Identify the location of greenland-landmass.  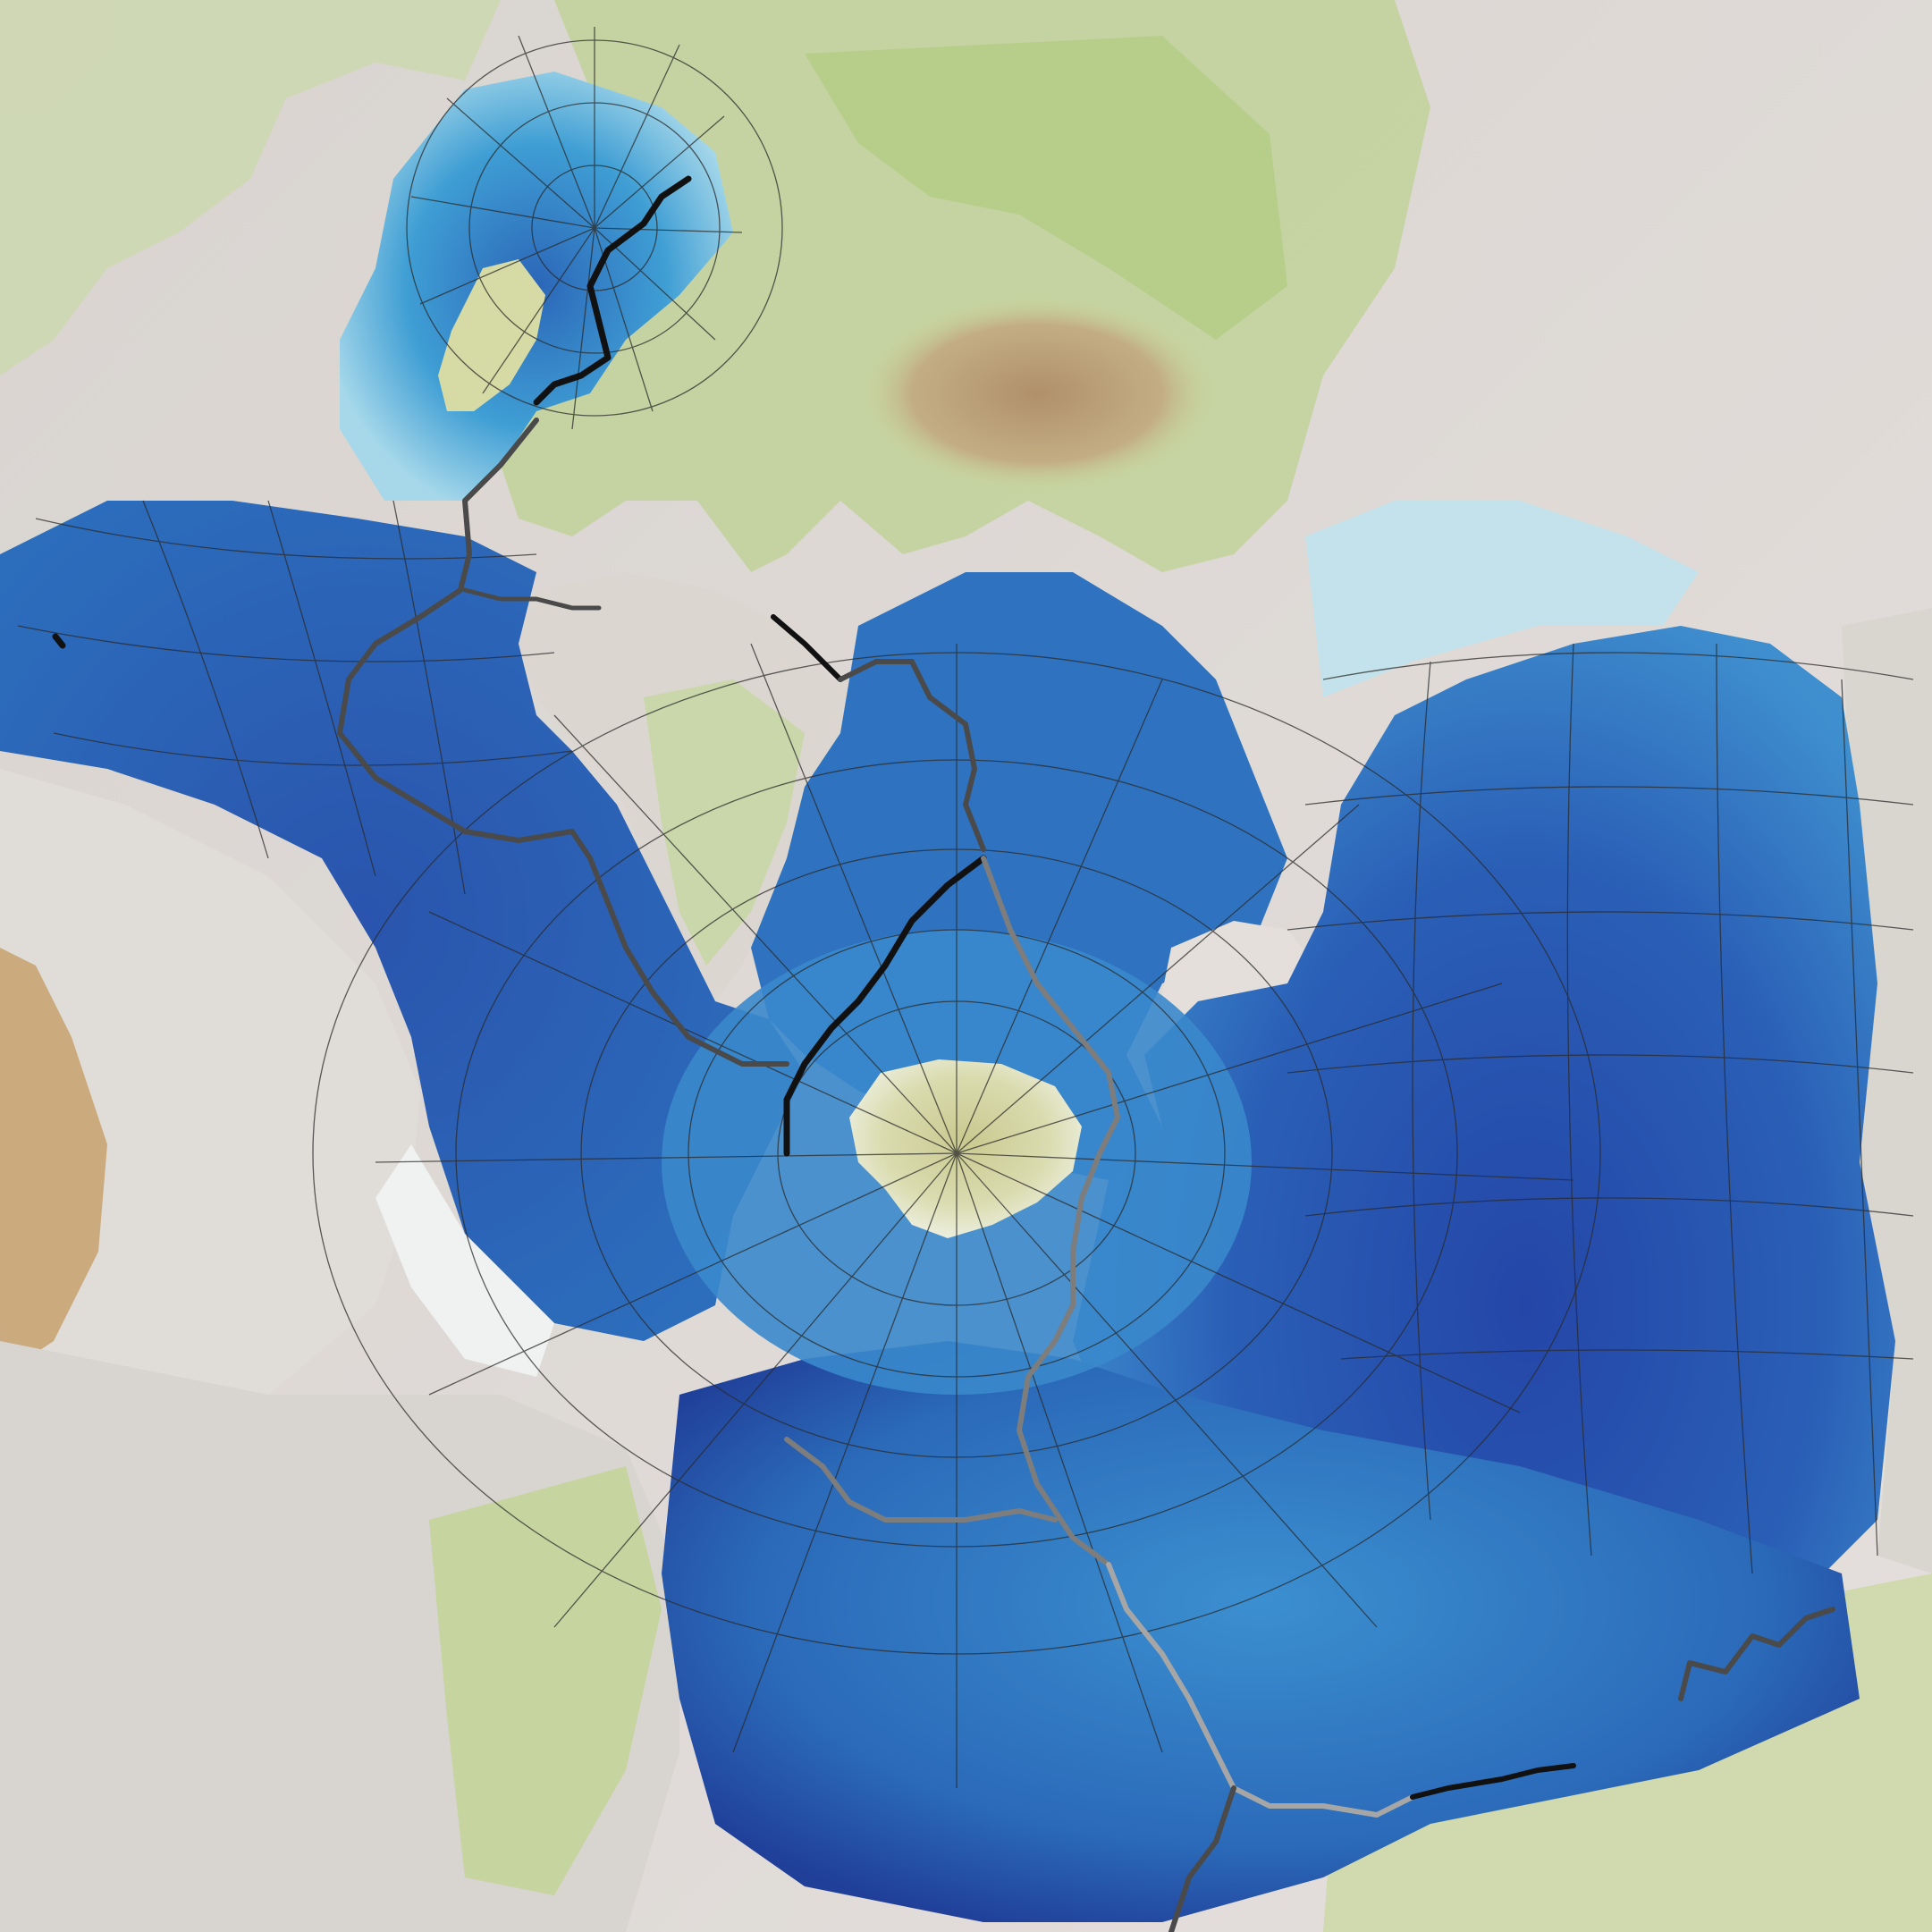
(491, 335).